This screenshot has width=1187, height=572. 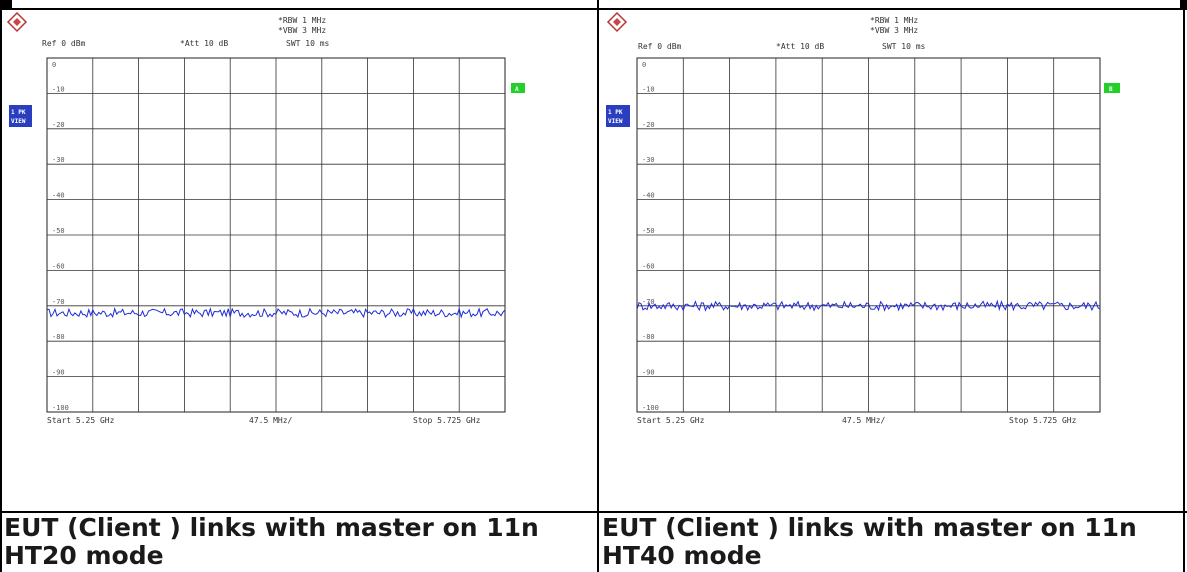 I want to click on caption-ht40-line2: HT40 mode, so click(x=682, y=555).